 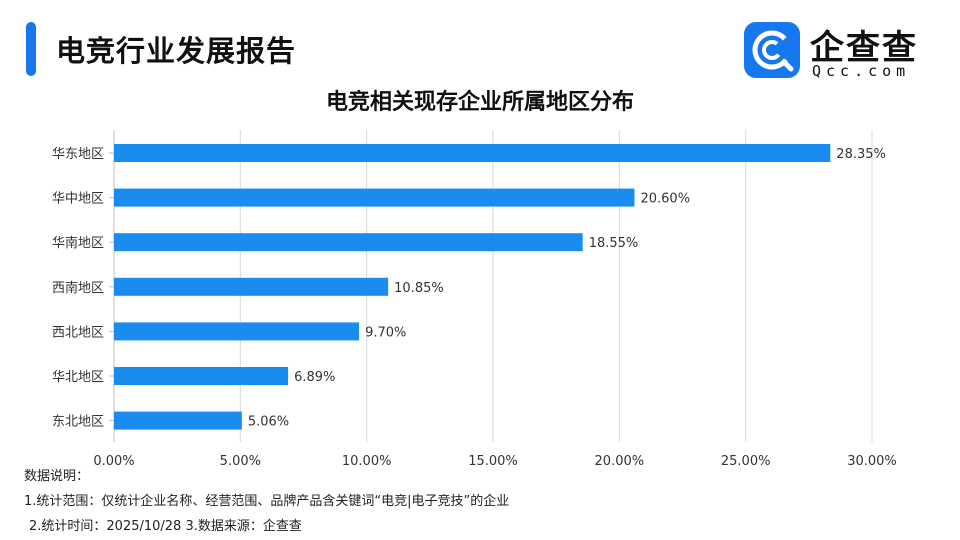 What do you see at coordinates (78, 154) in the screenshot?
I see `category-label: 华东地区` at bounding box center [78, 154].